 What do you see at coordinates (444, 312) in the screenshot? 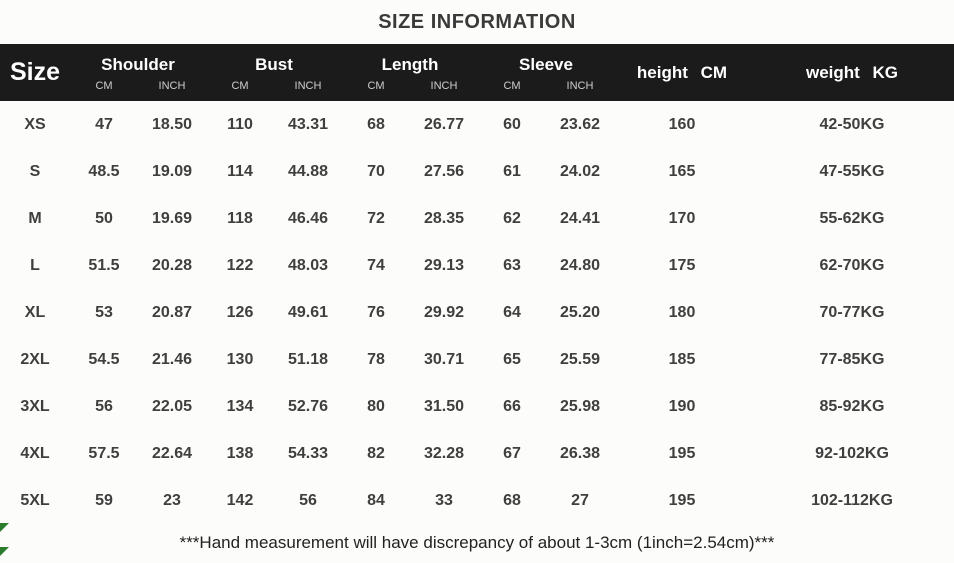
I see `cell-length-inch: 29.92` at bounding box center [444, 312].